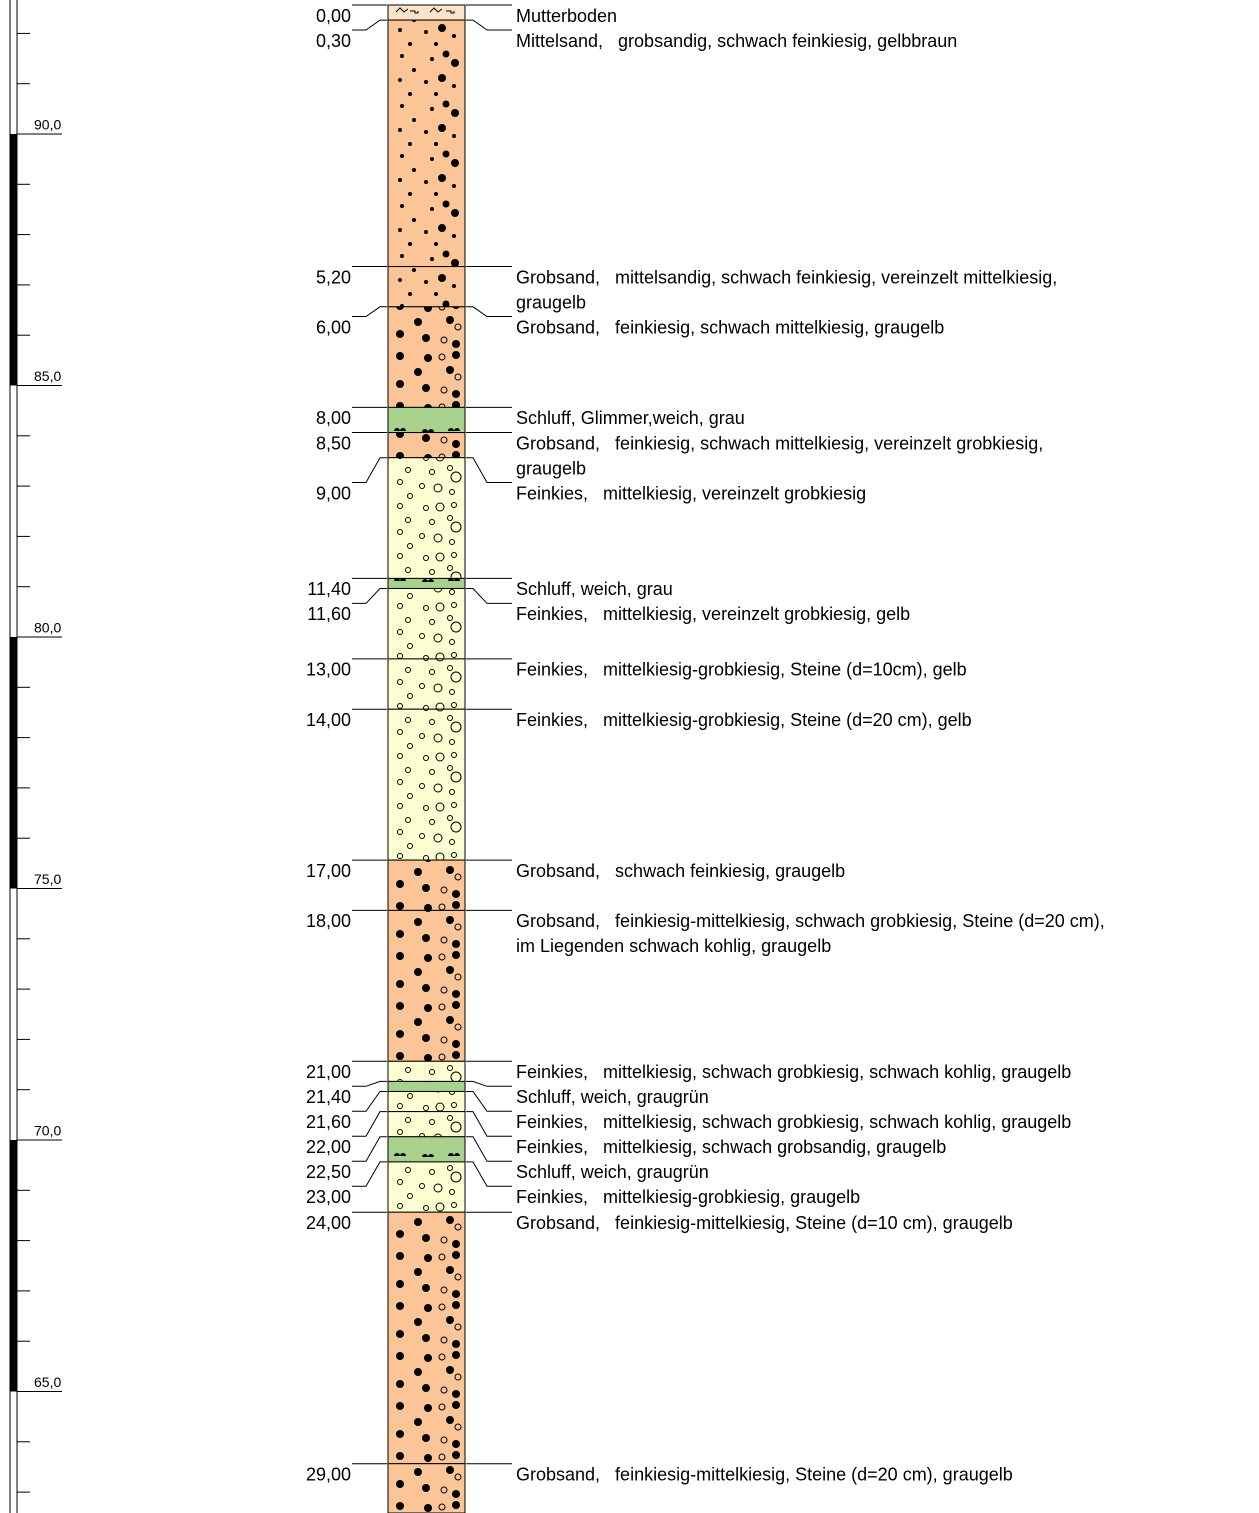  Describe the element at coordinates (333, 418) in the screenshot. I see `depth-label: 8,00` at that location.